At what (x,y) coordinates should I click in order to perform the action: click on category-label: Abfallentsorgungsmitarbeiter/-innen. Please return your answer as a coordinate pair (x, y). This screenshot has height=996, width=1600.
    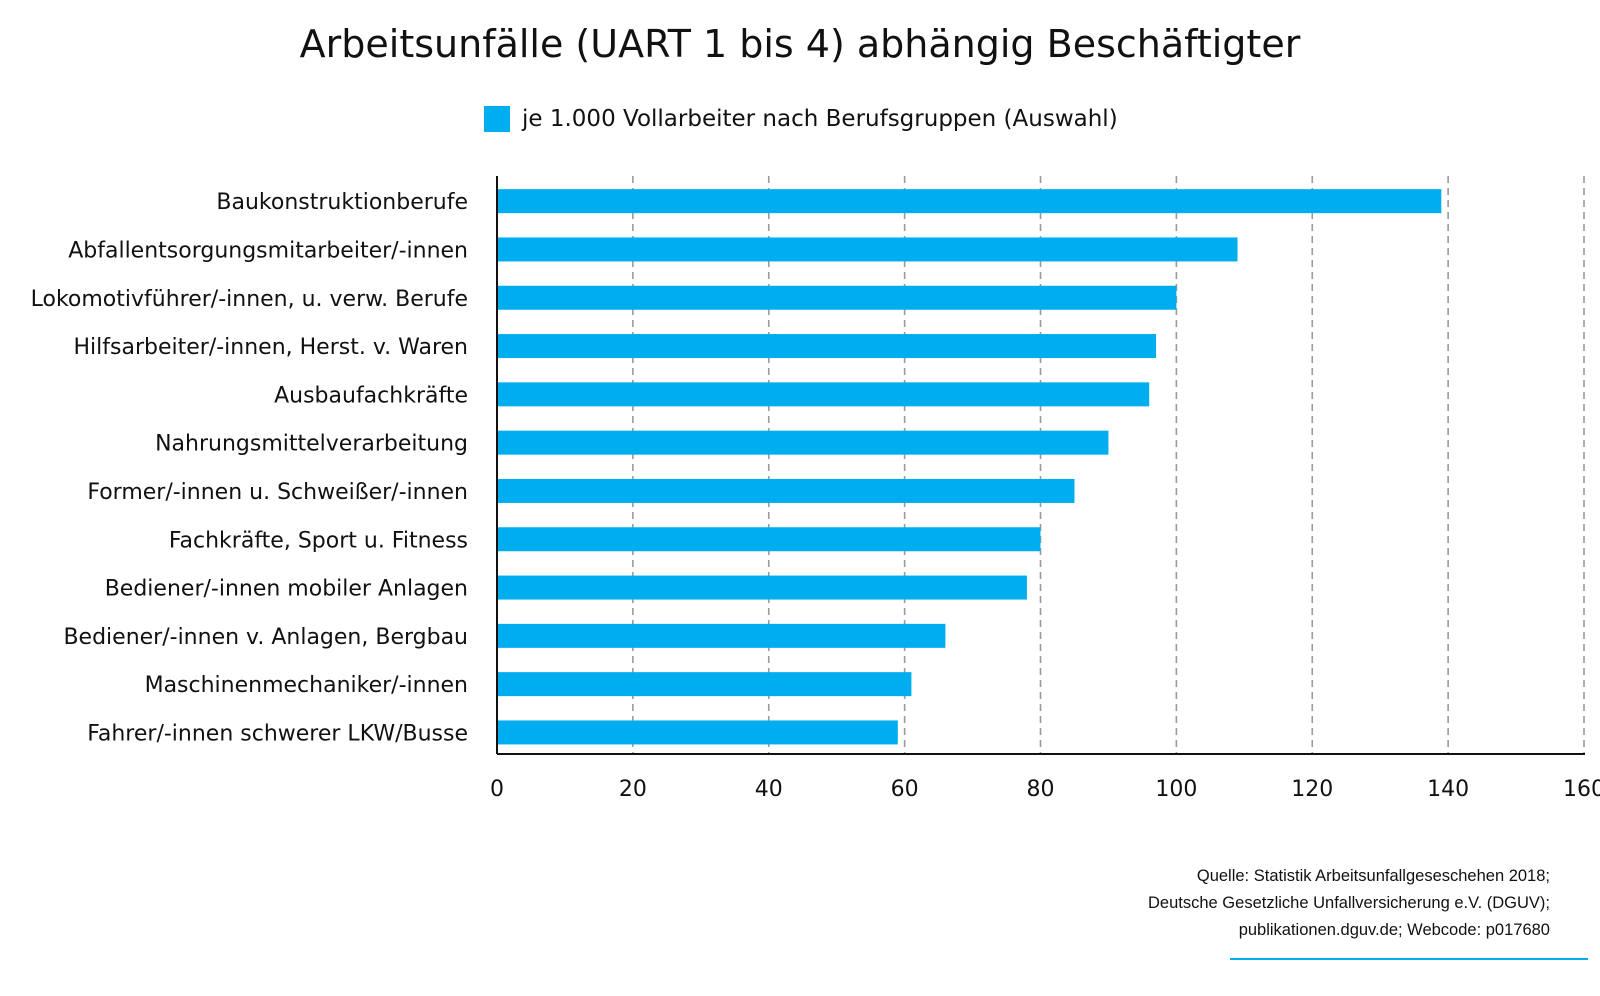
    Looking at the image, I should click on (268, 250).